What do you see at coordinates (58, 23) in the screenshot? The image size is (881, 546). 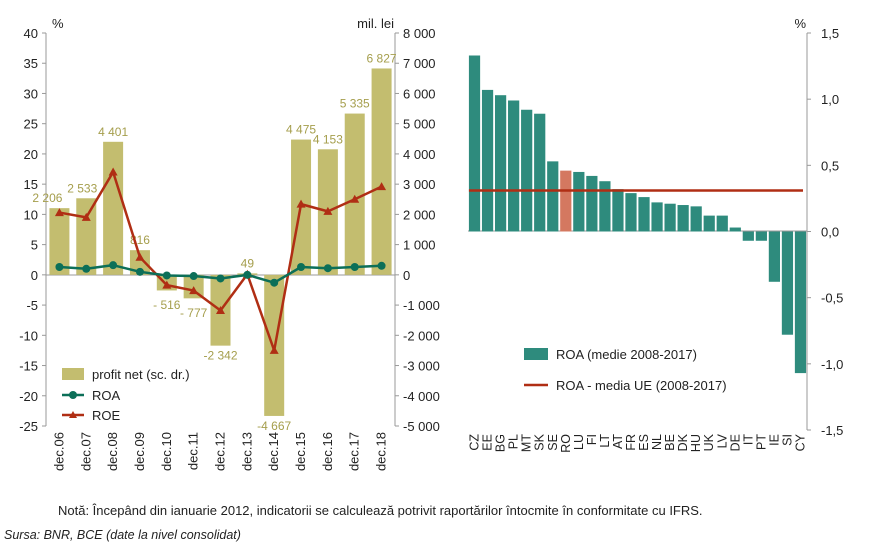 I see `left-unit-label: %` at bounding box center [58, 23].